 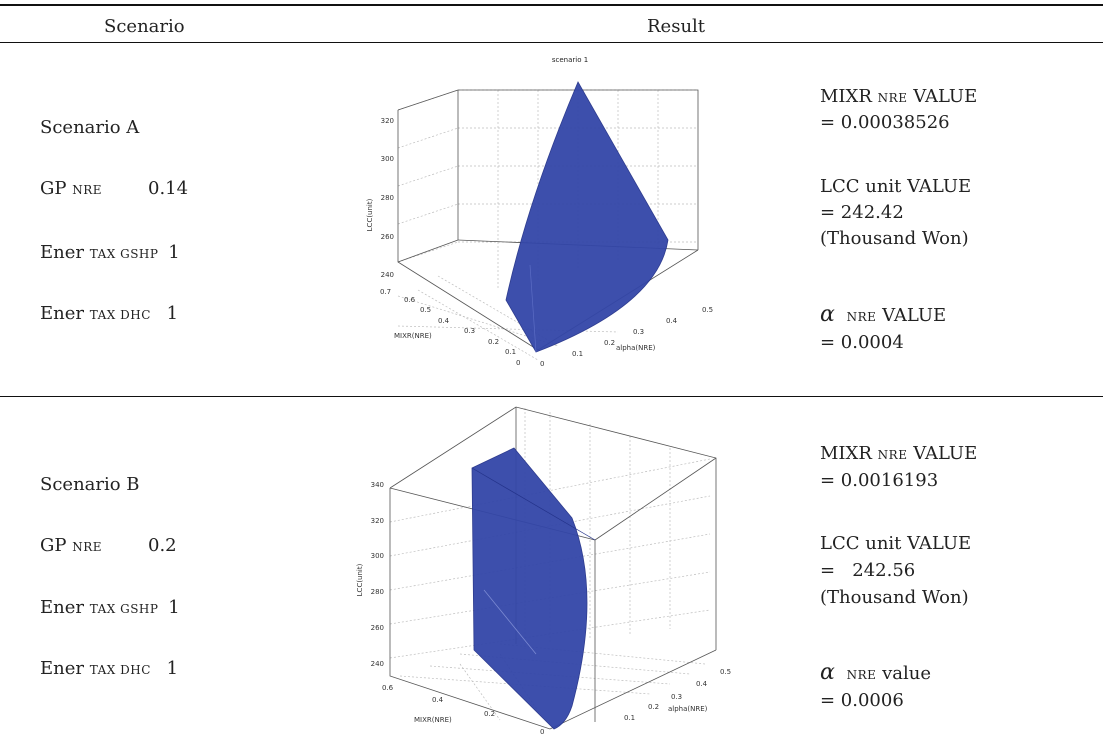 What do you see at coordinates (896, 543) in the screenshot?
I see `result-b-lcc: LCC unit VALUE` at bounding box center [896, 543].